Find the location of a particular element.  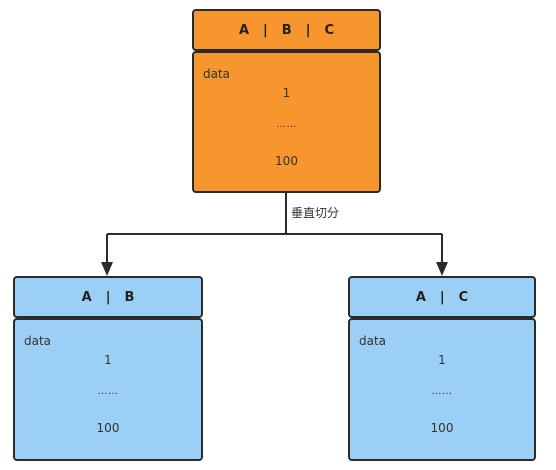

arrow-left-icon is located at coordinates (107, 269).